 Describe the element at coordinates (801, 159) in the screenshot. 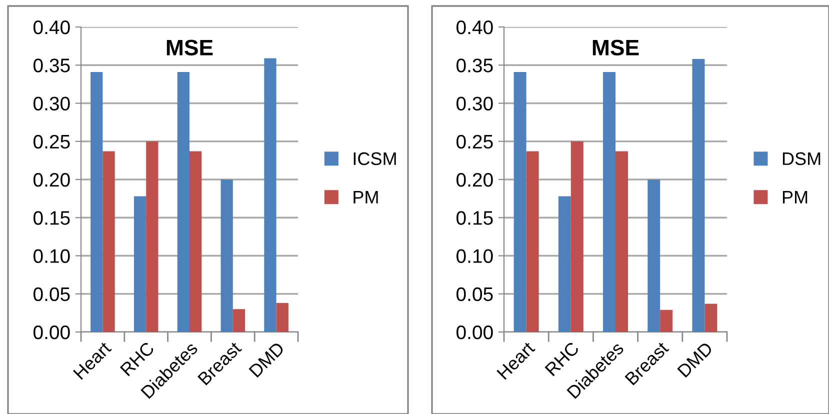

I see `legend-label: DSM` at that location.